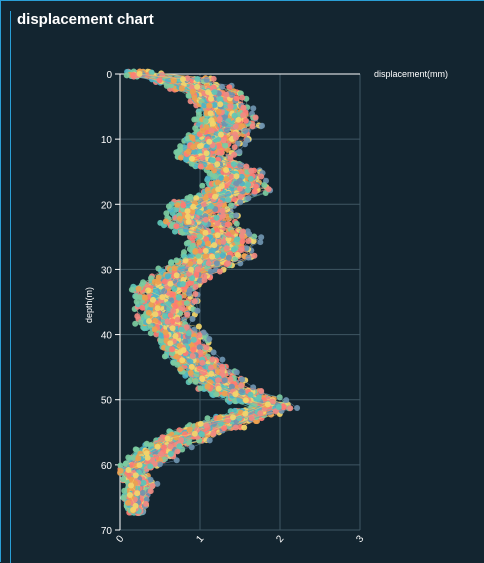 This screenshot has height=563, width=484. I want to click on x-axis-title: displacement(mm), so click(411, 74).